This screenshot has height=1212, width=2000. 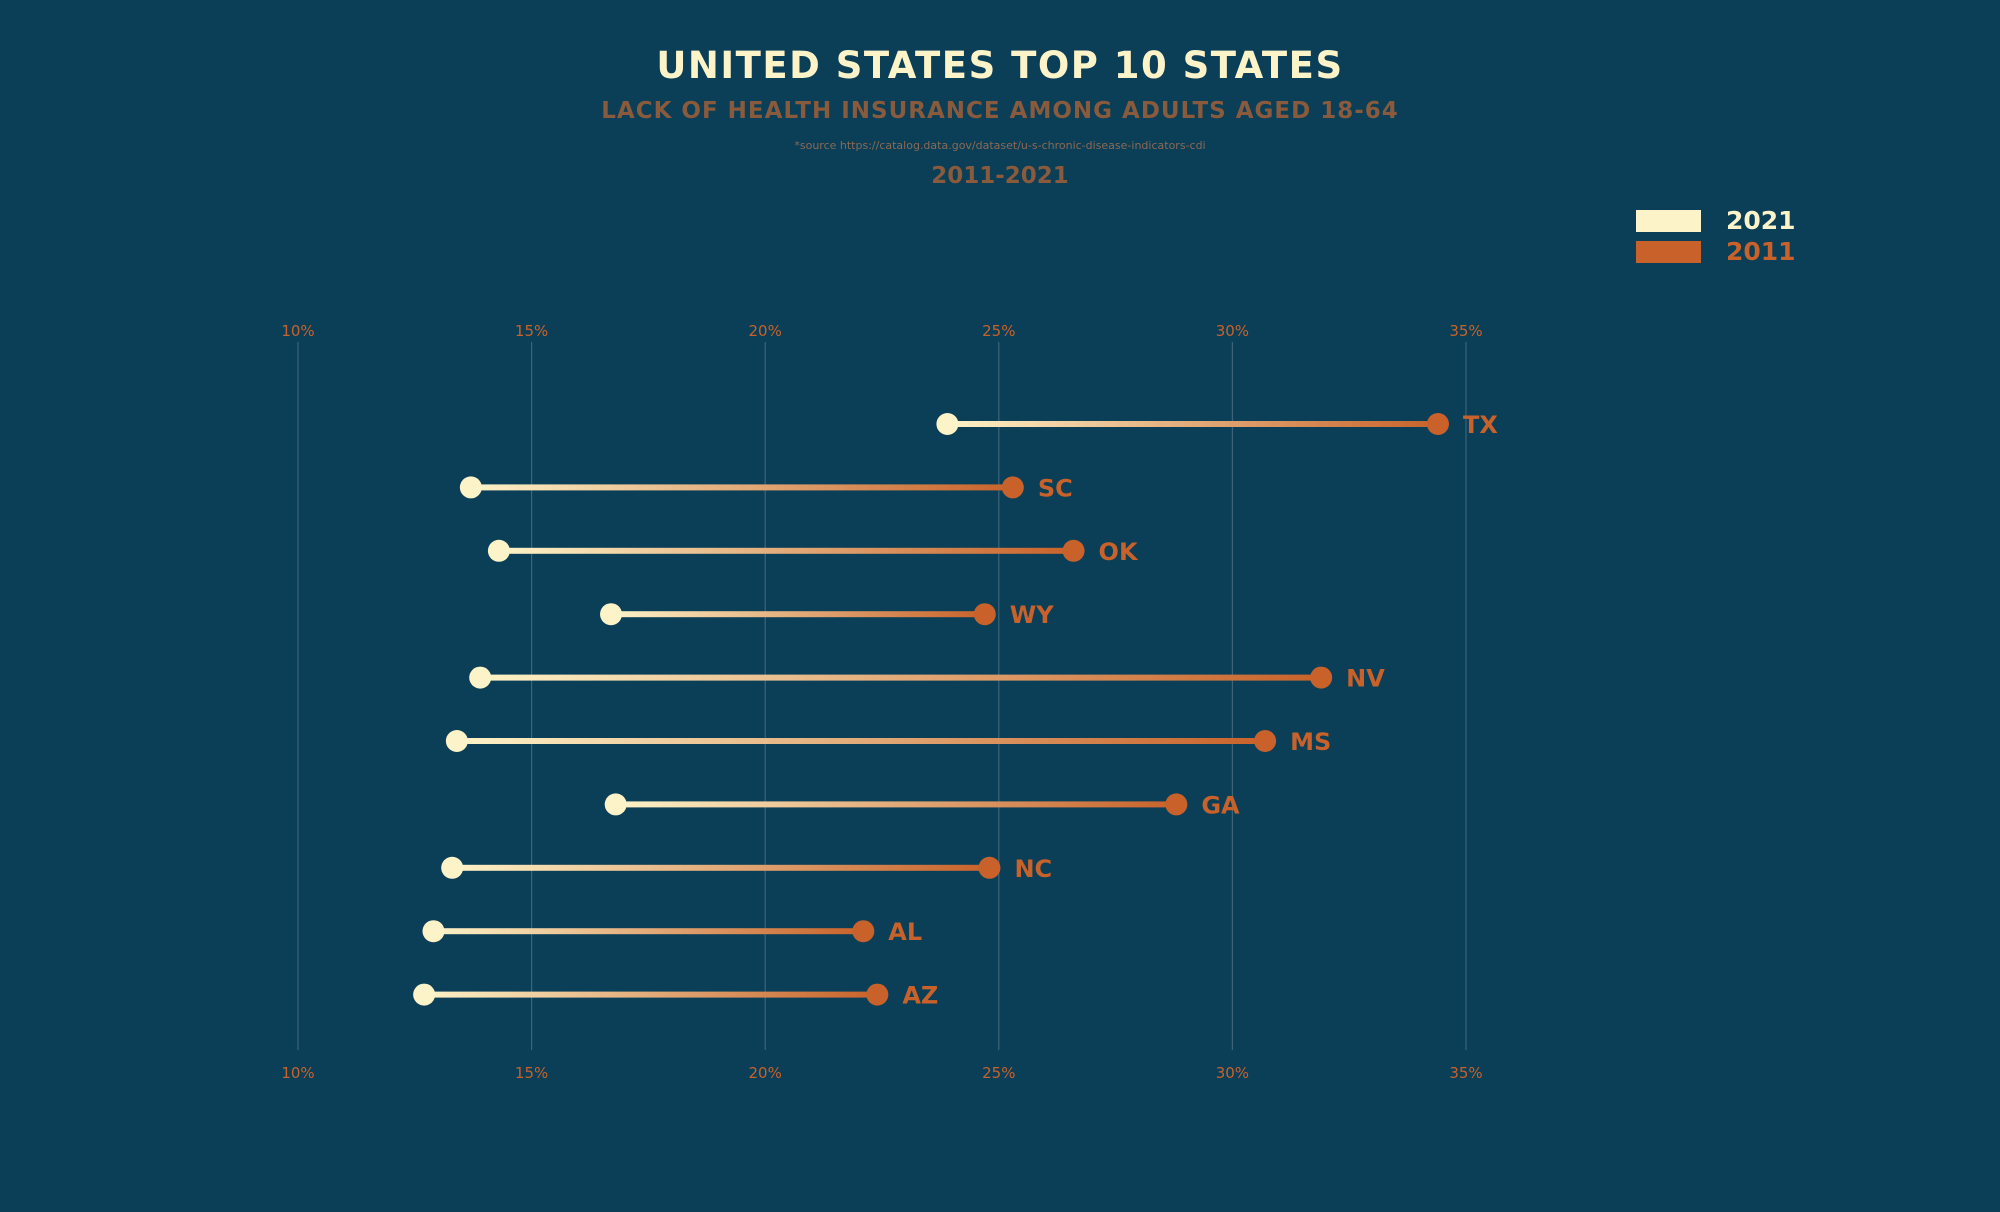 What do you see at coordinates (1761, 251) in the screenshot?
I see `legend-label-2011: 2011` at bounding box center [1761, 251].